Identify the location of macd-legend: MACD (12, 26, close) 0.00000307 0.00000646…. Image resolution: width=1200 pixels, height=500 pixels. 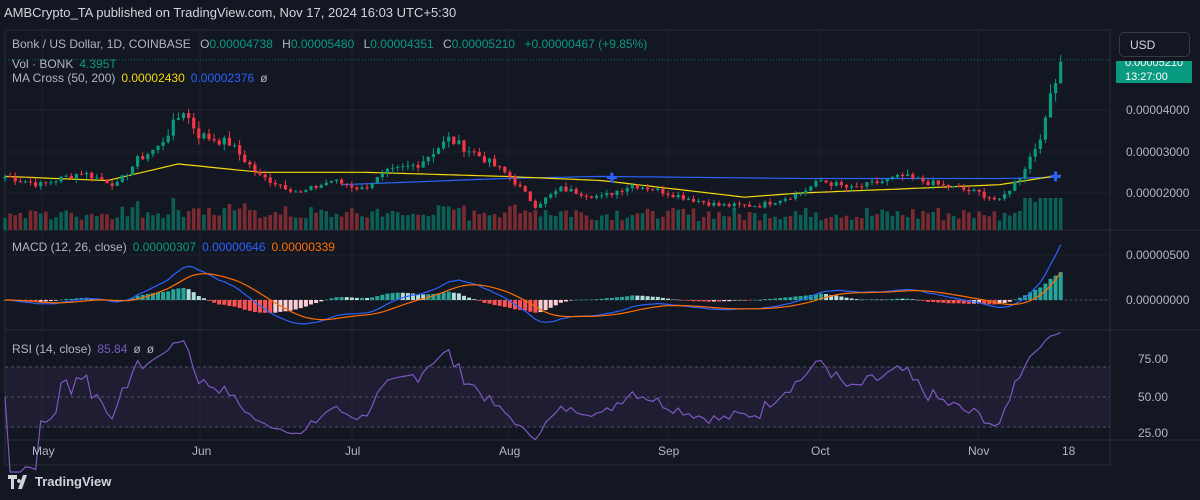
(176, 247).